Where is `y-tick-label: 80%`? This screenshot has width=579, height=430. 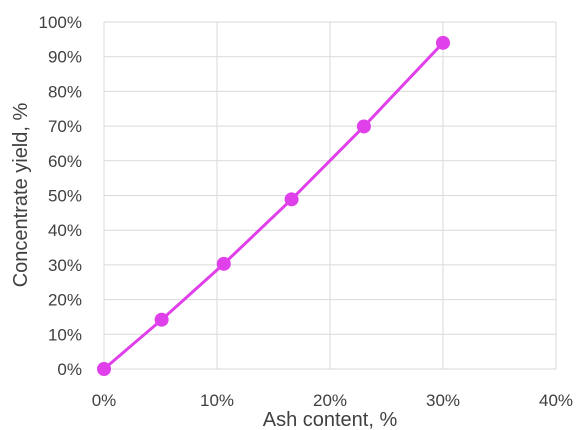
y-tick-label: 80% is located at coordinates (65, 91).